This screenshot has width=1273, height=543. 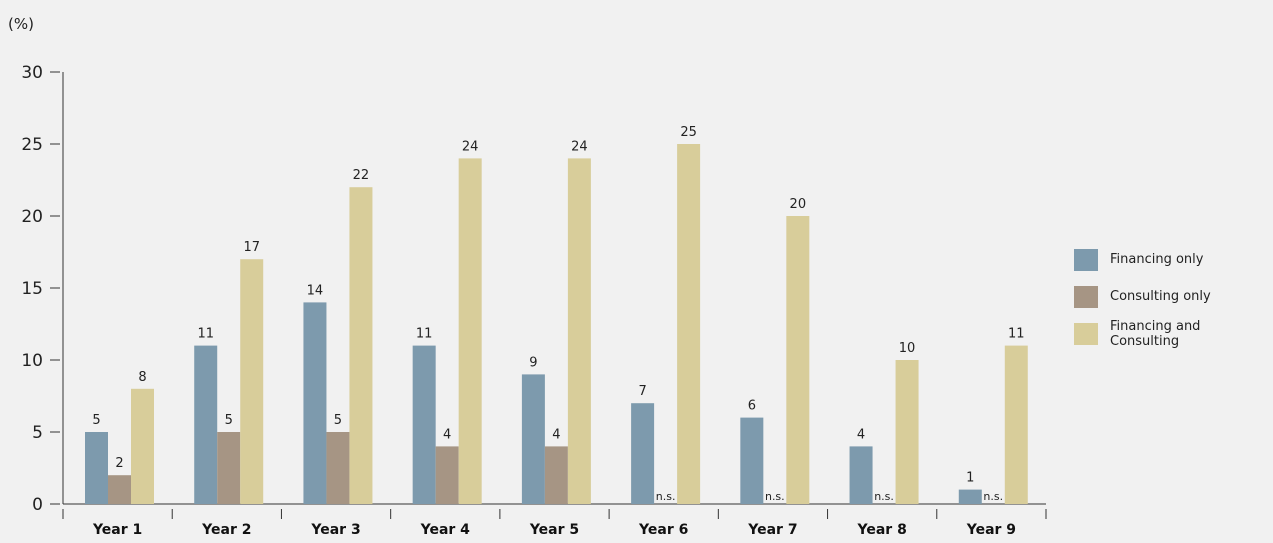 What do you see at coordinates (752, 406) in the screenshot?
I see `bar-value-label: 6` at bounding box center [752, 406].